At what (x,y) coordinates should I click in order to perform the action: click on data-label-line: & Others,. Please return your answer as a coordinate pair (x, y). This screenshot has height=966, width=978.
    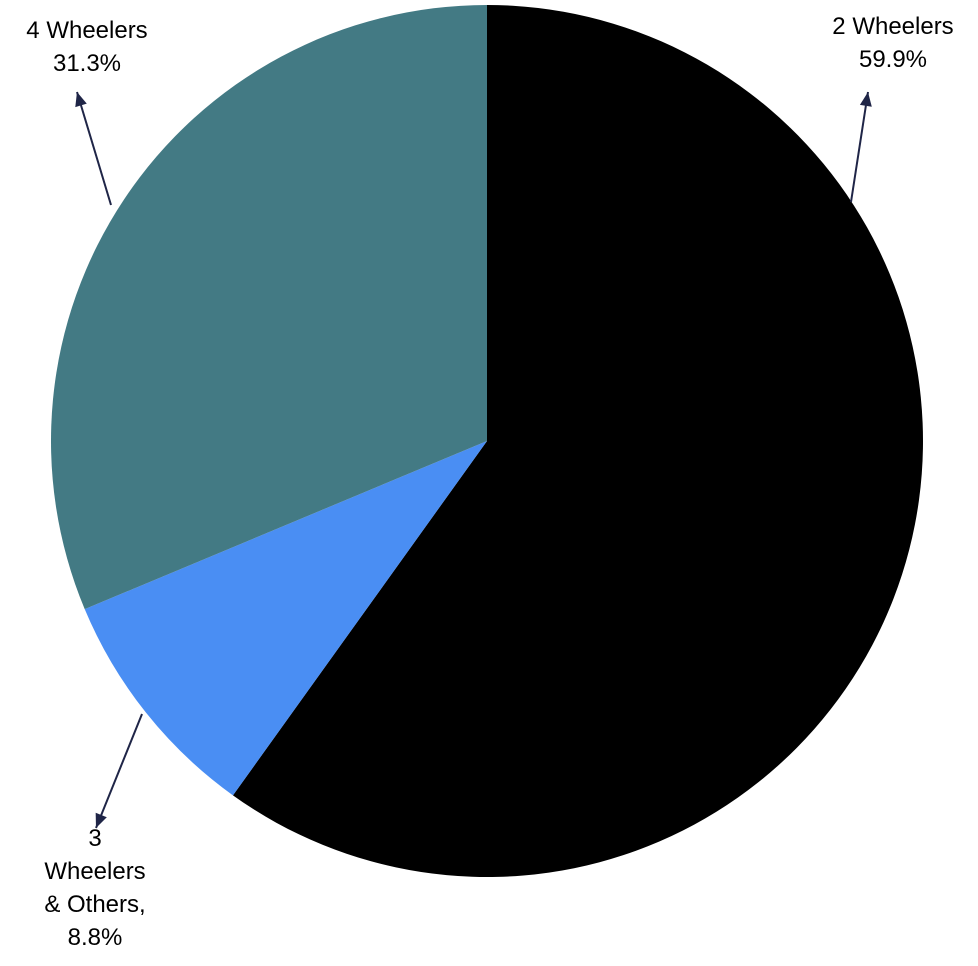
    Looking at the image, I should click on (94, 904).